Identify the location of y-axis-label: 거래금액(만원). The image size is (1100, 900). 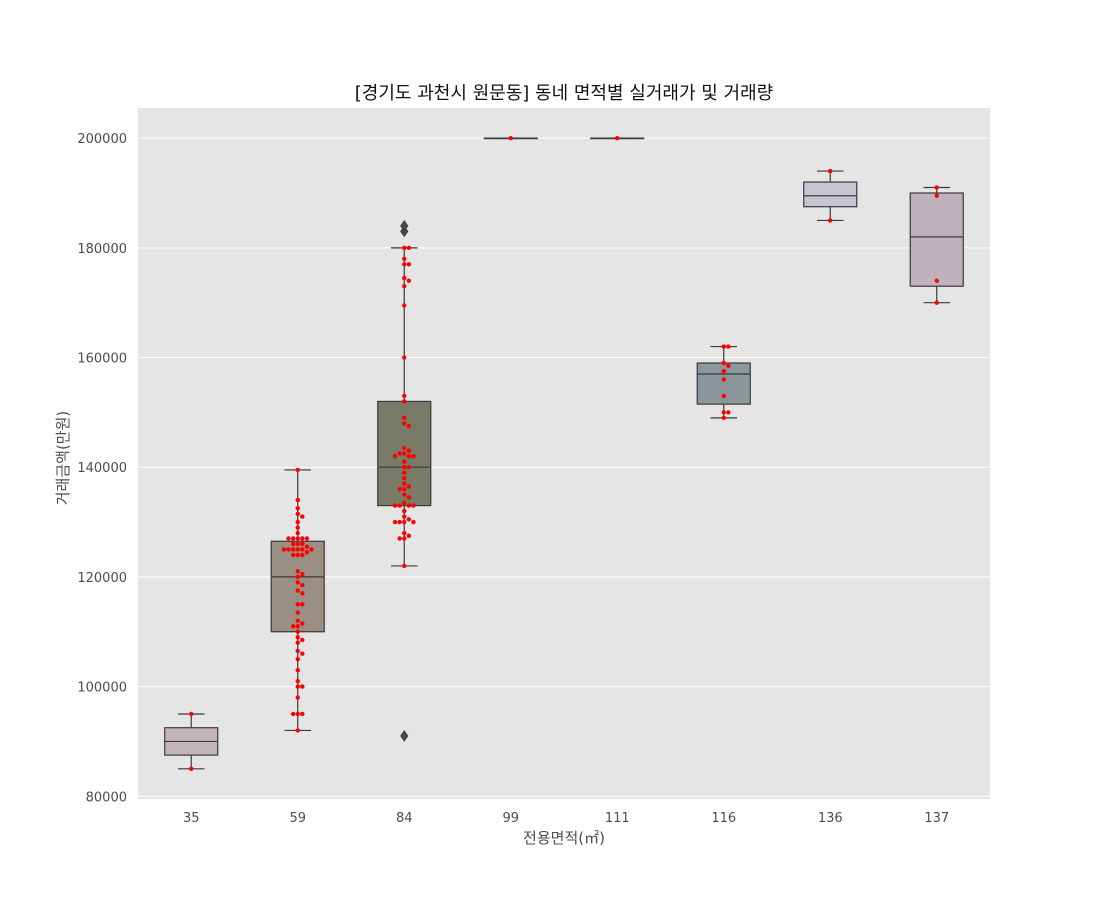
(63, 458).